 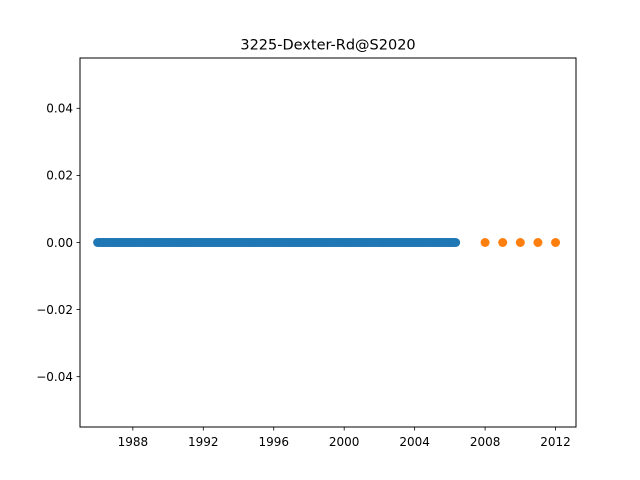 I want to click on y-axis: 0.04 0.02 0.00 −0.02 −0.04, so click(x=58, y=243).